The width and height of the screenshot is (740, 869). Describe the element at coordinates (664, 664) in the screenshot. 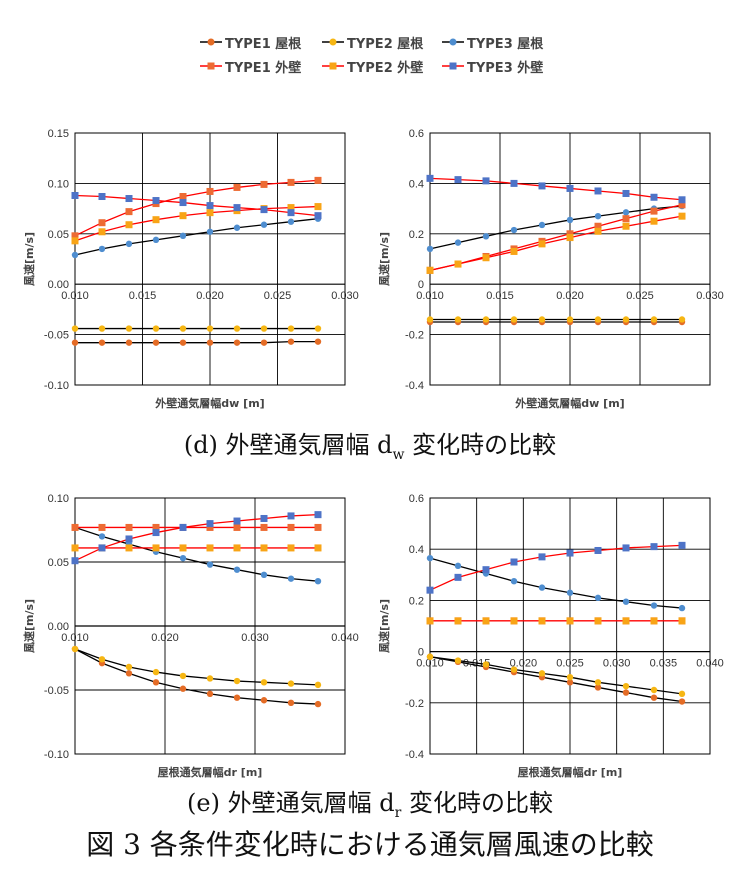

I see `x-tick-label: 0.035` at that location.